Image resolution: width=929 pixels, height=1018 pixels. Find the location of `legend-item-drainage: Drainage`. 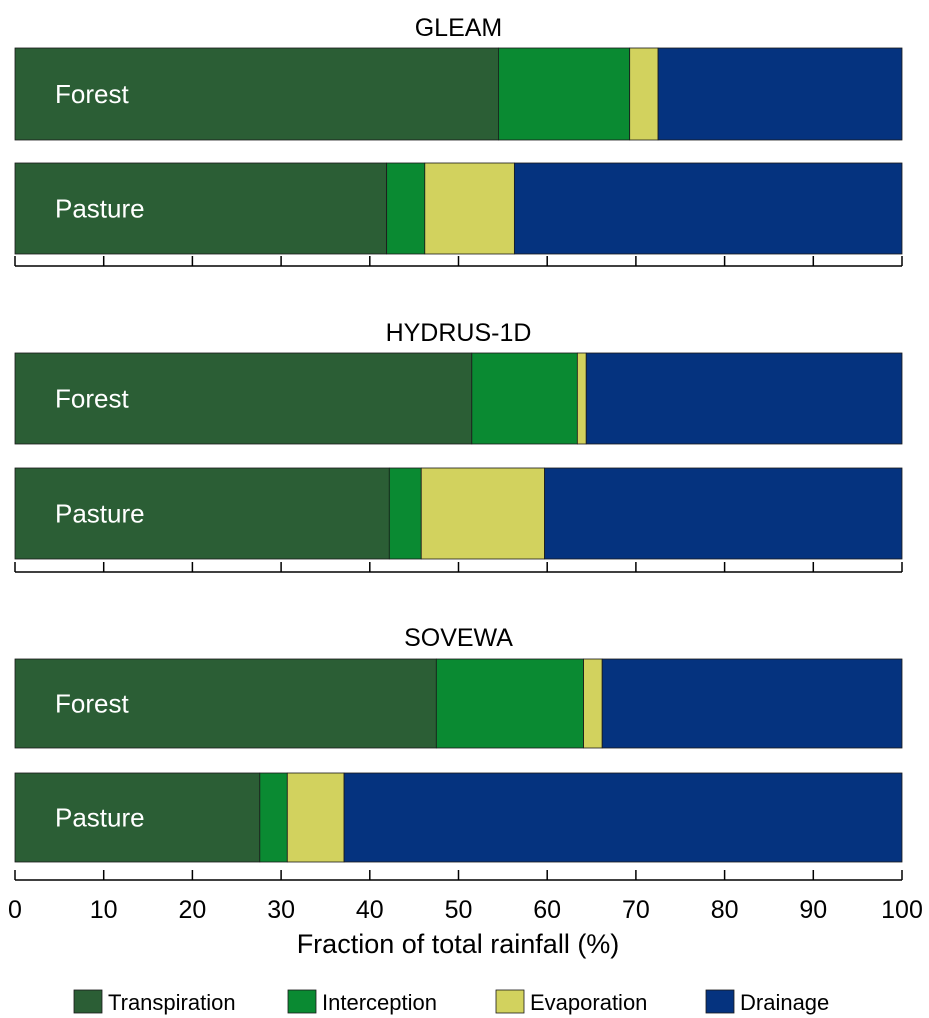

legend-item-drainage: Drainage is located at coordinates (767, 1002).